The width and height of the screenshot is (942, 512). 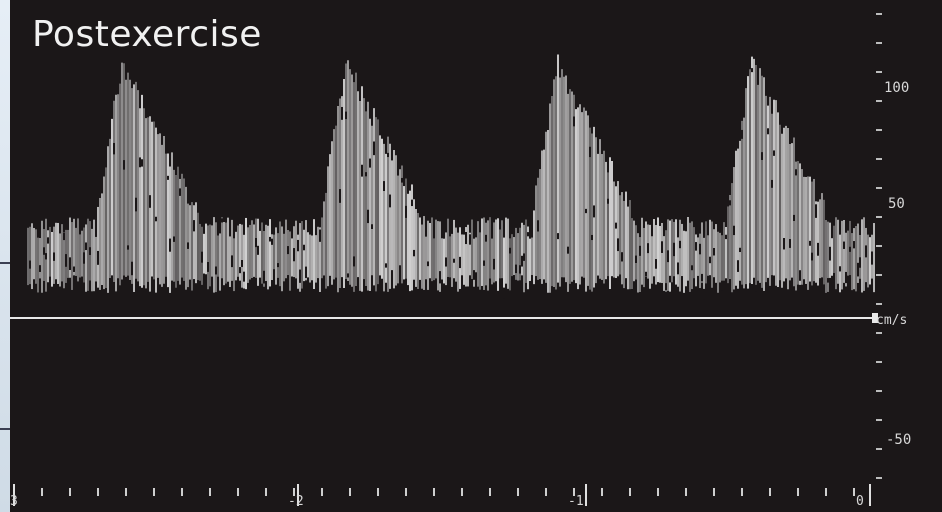 I want to click on velocity-label-minus-50: -50, so click(x=899, y=440).